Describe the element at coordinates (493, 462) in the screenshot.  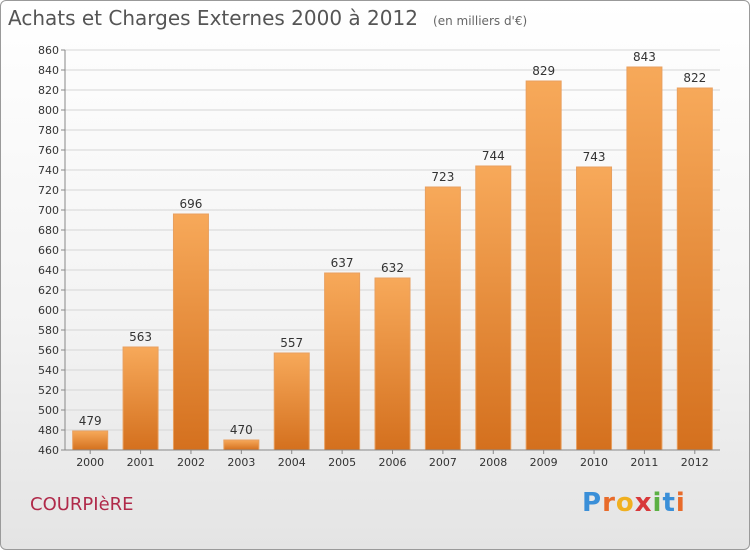
I see `x-tick-label: 2008` at that location.